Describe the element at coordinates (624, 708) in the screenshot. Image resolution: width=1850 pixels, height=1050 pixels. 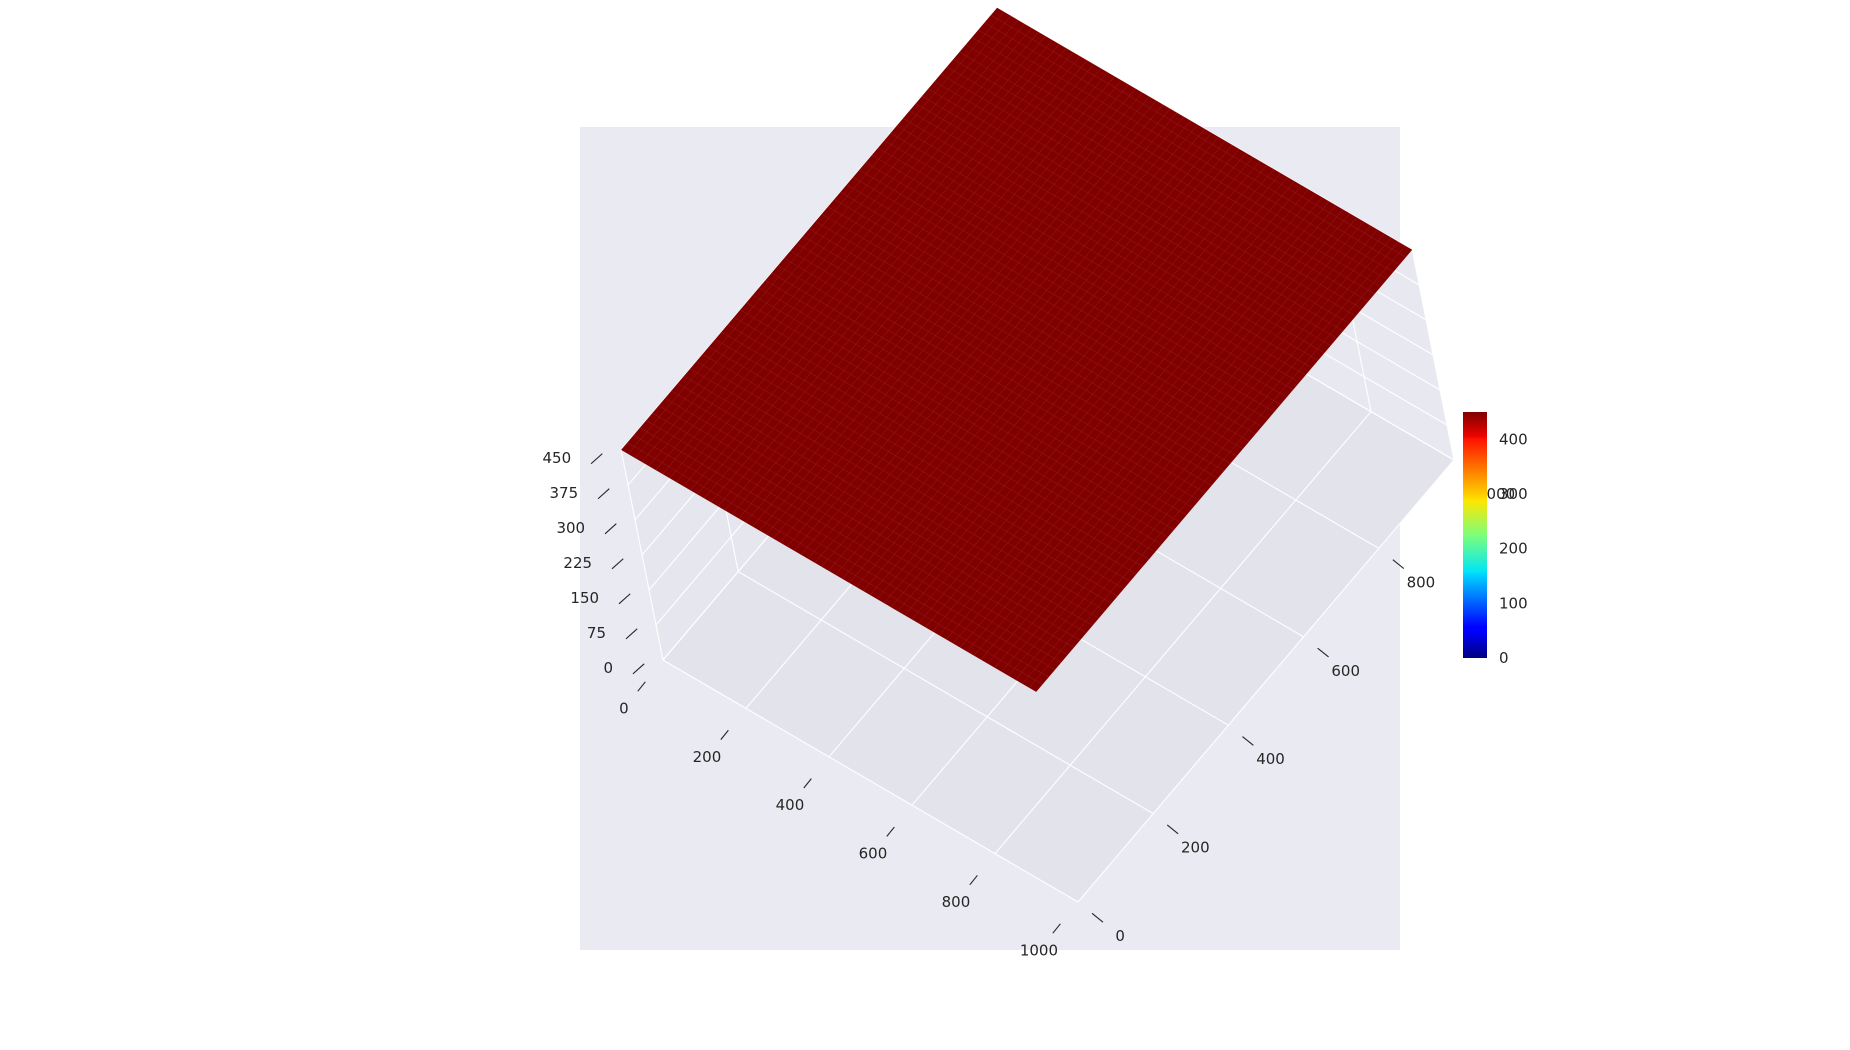
I see `x-axis-tick-label: 0` at that location.